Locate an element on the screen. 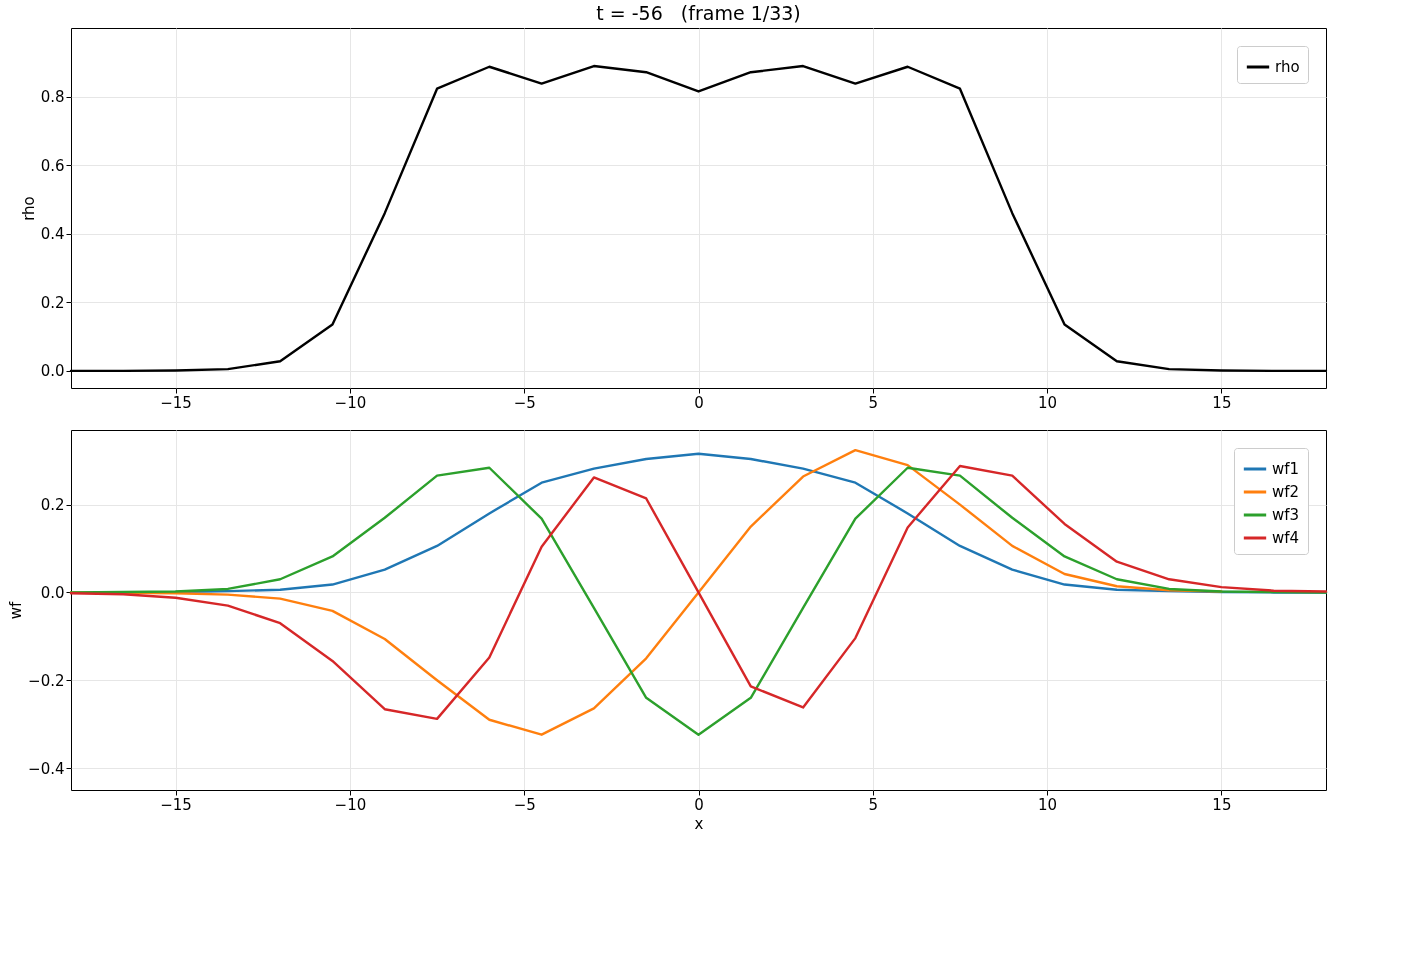  y-axis-title: rho is located at coordinates (28, 208).